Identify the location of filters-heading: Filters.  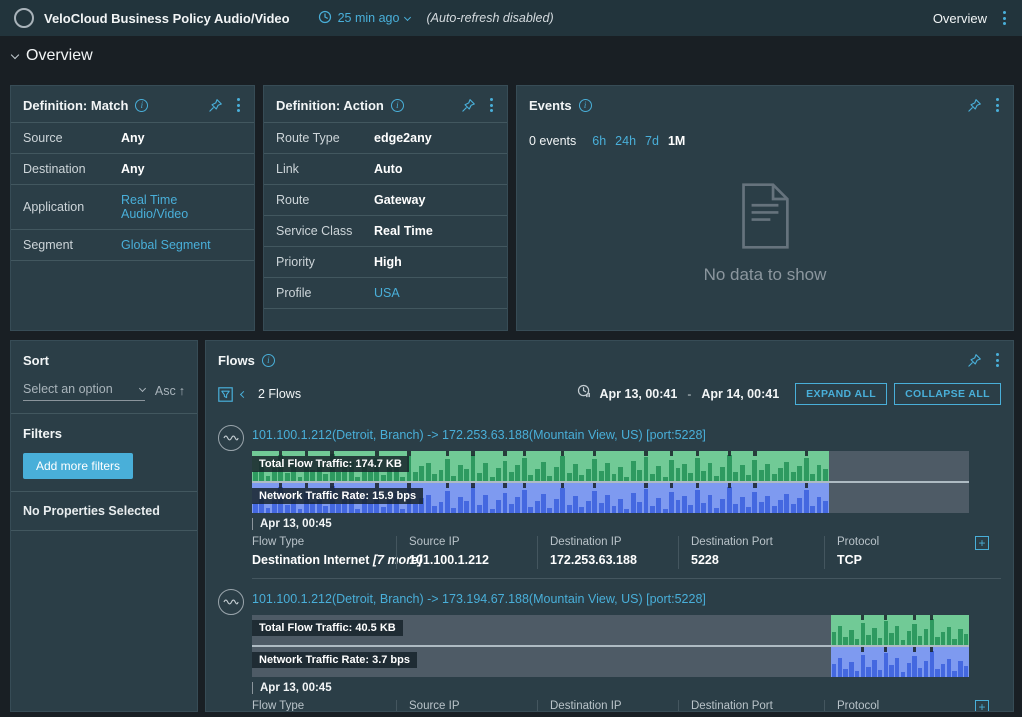
(43, 433).